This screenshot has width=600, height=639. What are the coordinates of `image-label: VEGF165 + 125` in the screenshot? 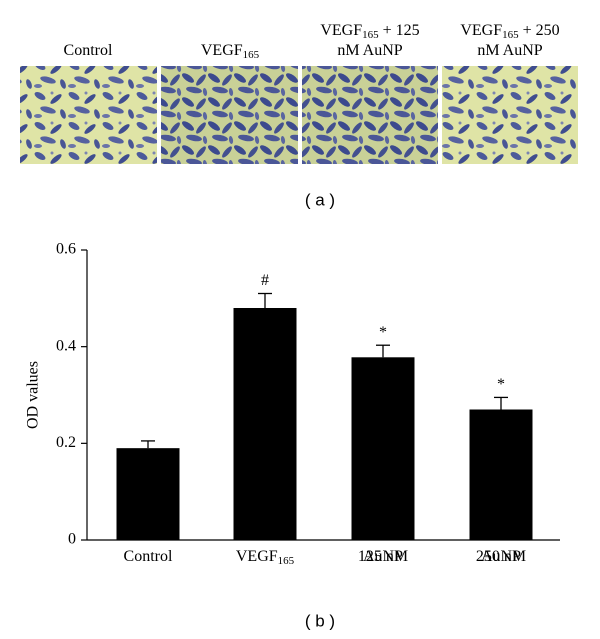 It's located at (369, 31).